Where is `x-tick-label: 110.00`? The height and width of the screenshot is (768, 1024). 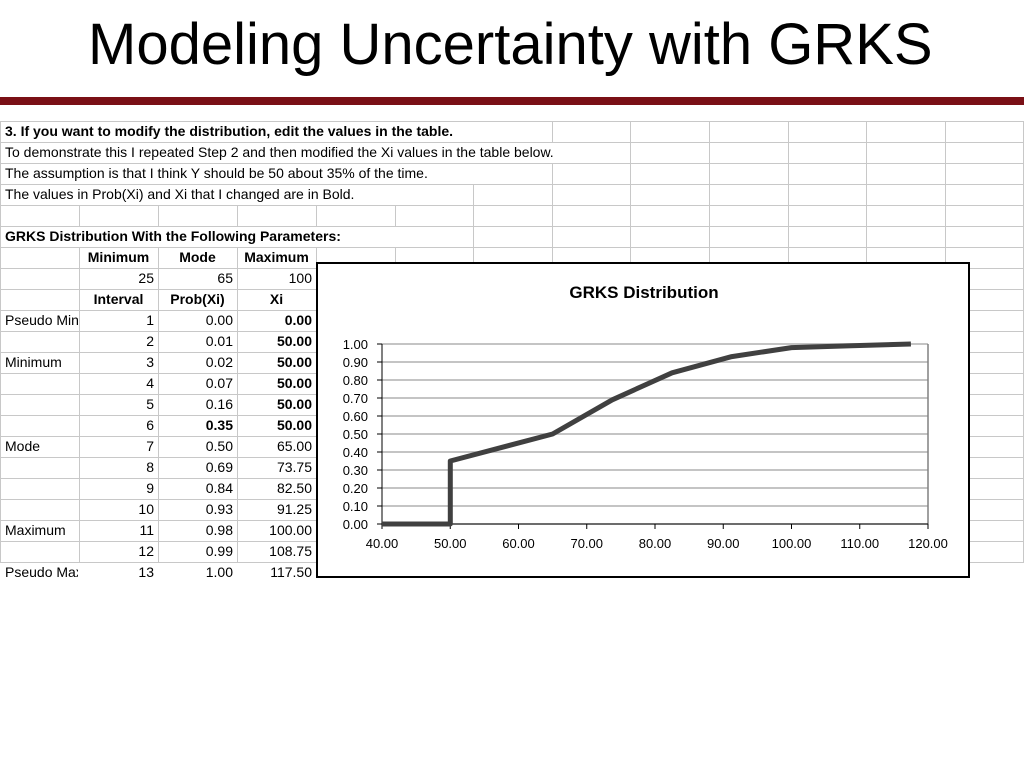 x-tick-label: 110.00 is located at coordinates (859, 543).